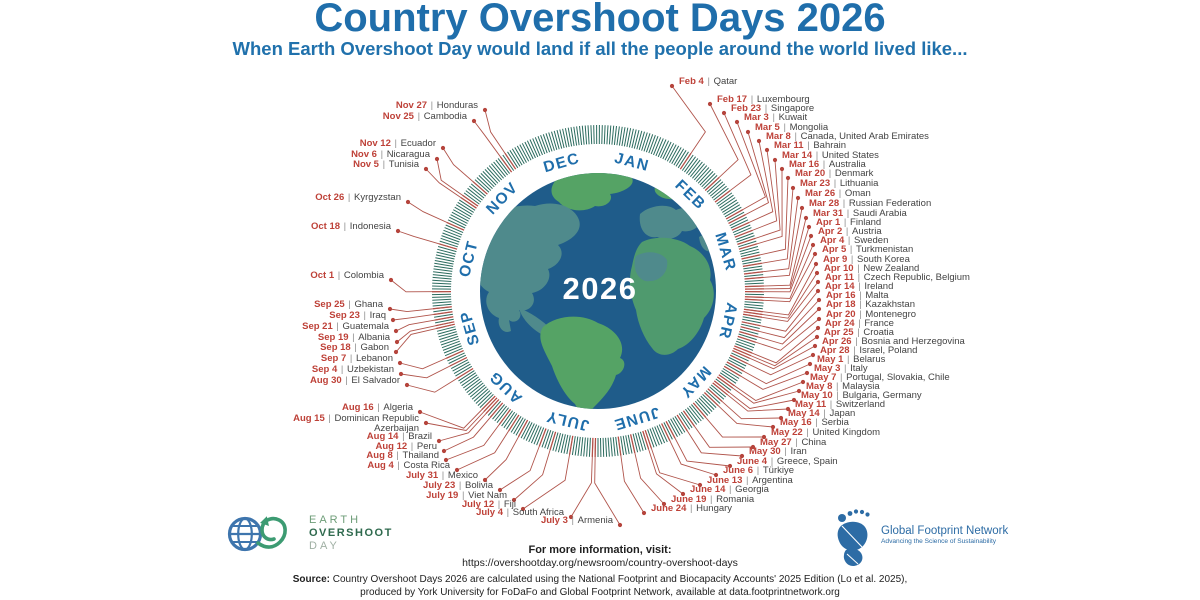  What do you see at coordinates (840, 405) in the screenshot?
I see `country-entry: May 11 | Switzerland` at bounding box center [840, 405].